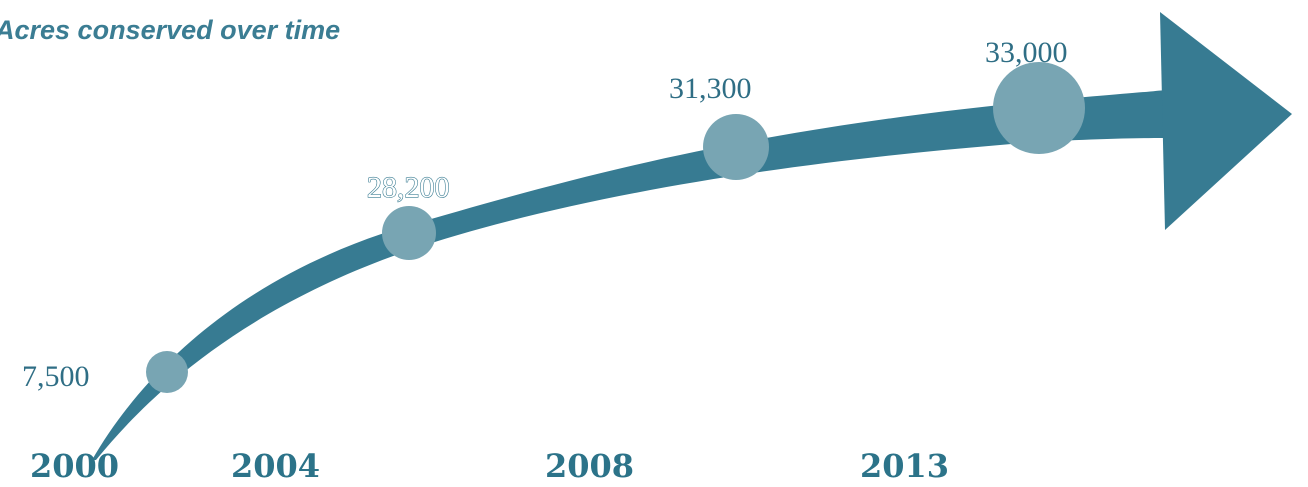 This screenshot has height=487, width=1308. What do you see at coordinates (408, 187) in the screenshot?
I see `data-value-label: 28,200` at bounding box center [408, 187].